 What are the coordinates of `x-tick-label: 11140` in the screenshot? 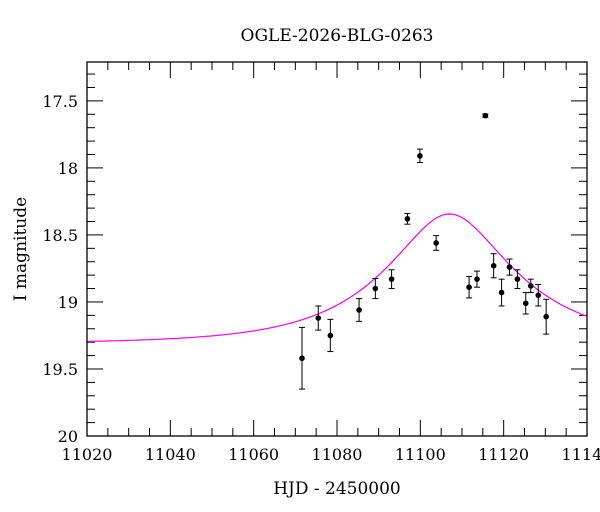 It's located at (581, 454).